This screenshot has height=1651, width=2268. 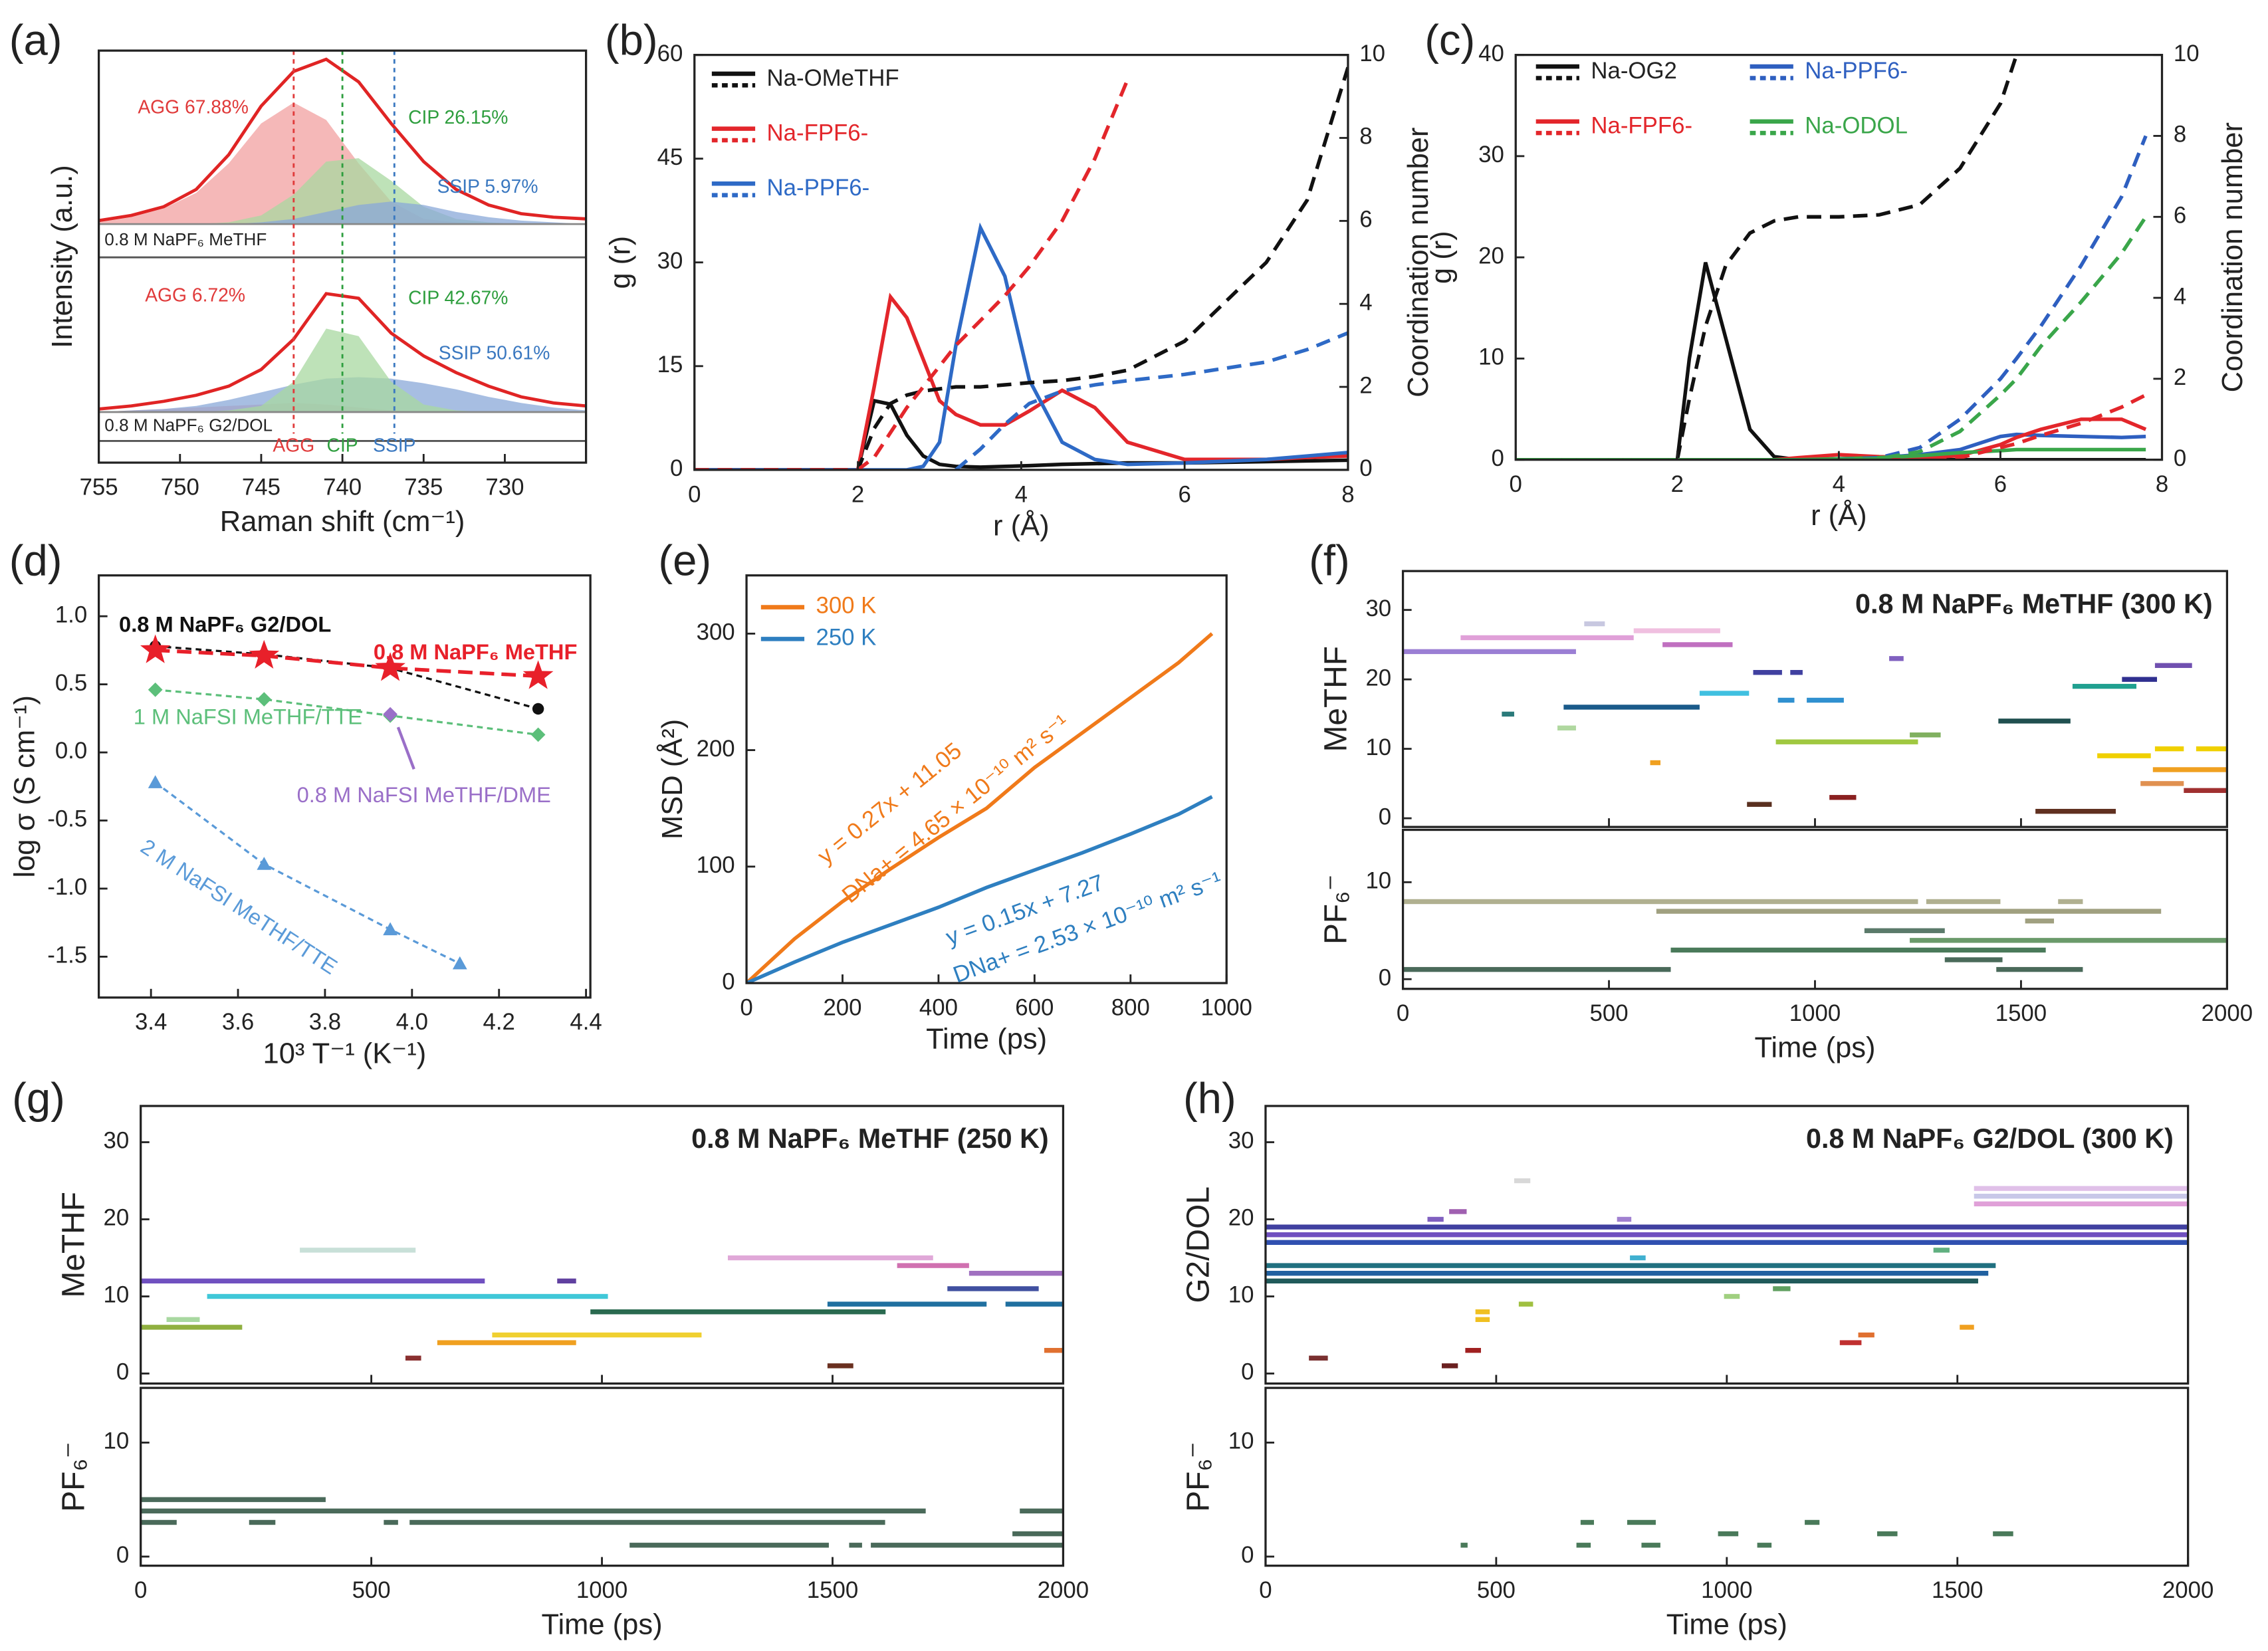 I want to click on x-tick-label: 4.0, so click(x=412, y=1022).